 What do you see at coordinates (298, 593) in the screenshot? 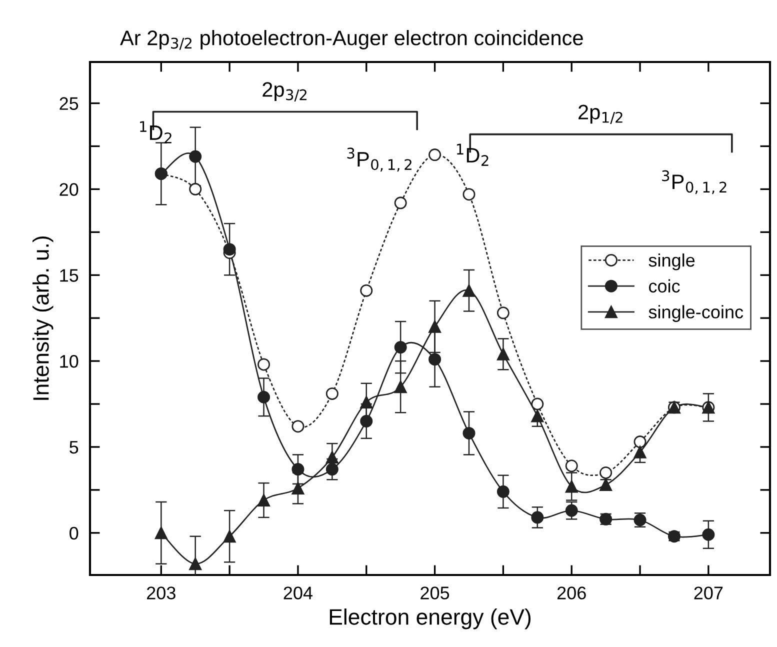
I see `x-tick-label: 204` at bounding box center [298, 593].